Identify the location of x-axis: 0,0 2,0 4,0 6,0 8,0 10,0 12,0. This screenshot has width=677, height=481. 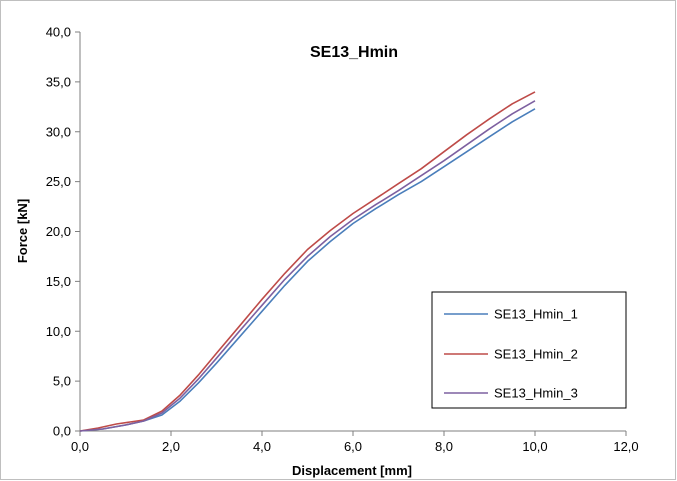
(355, 442).